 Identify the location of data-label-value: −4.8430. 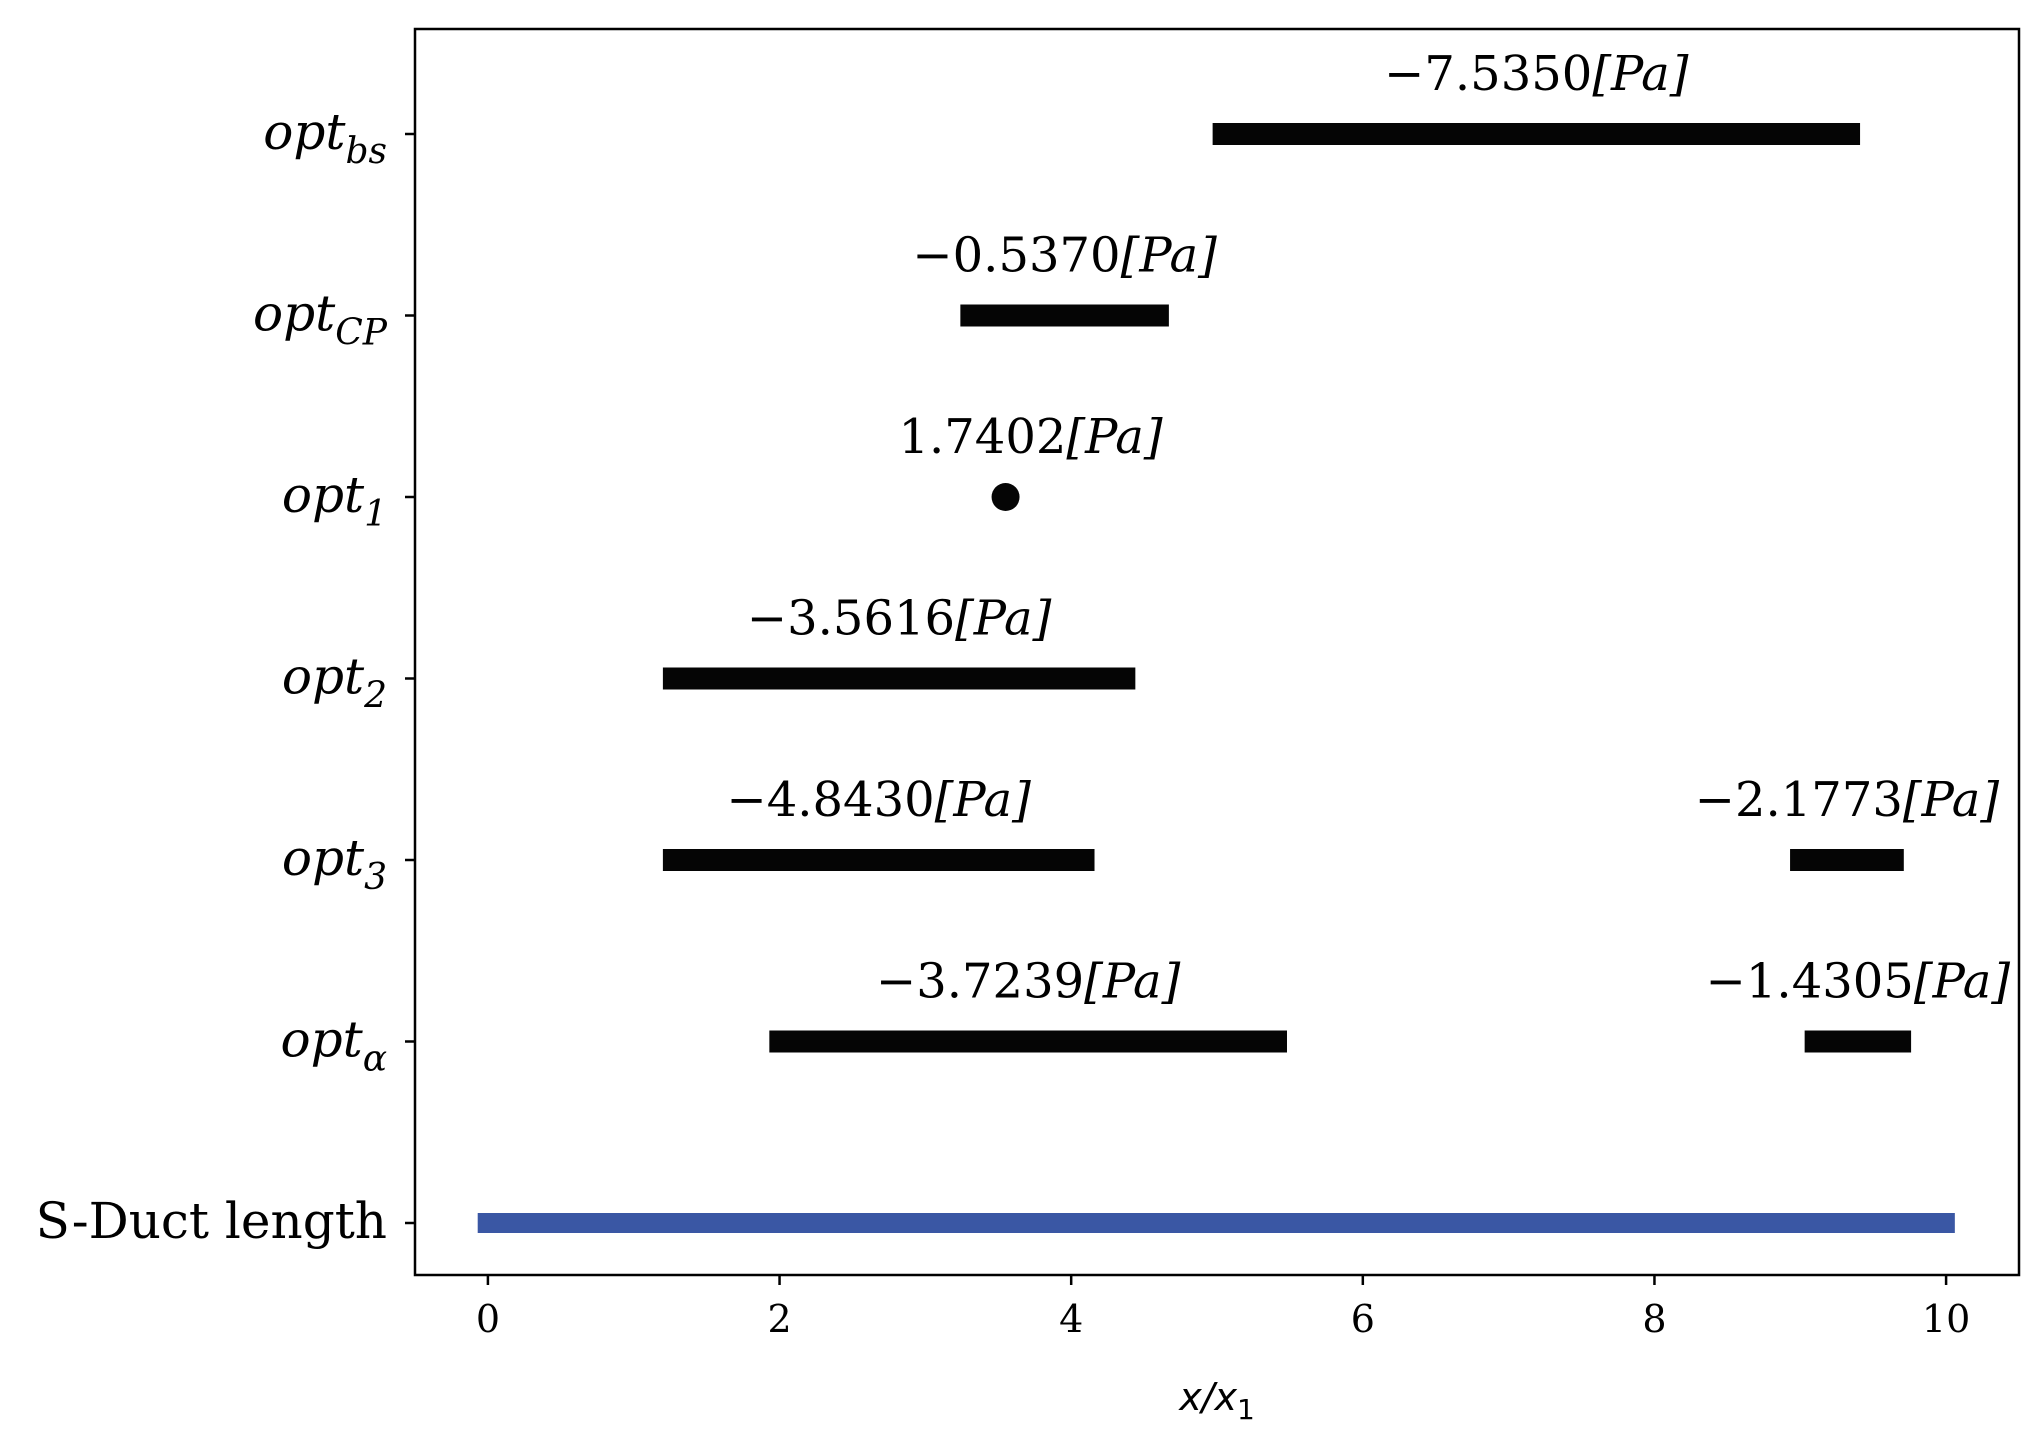
(831, 800).